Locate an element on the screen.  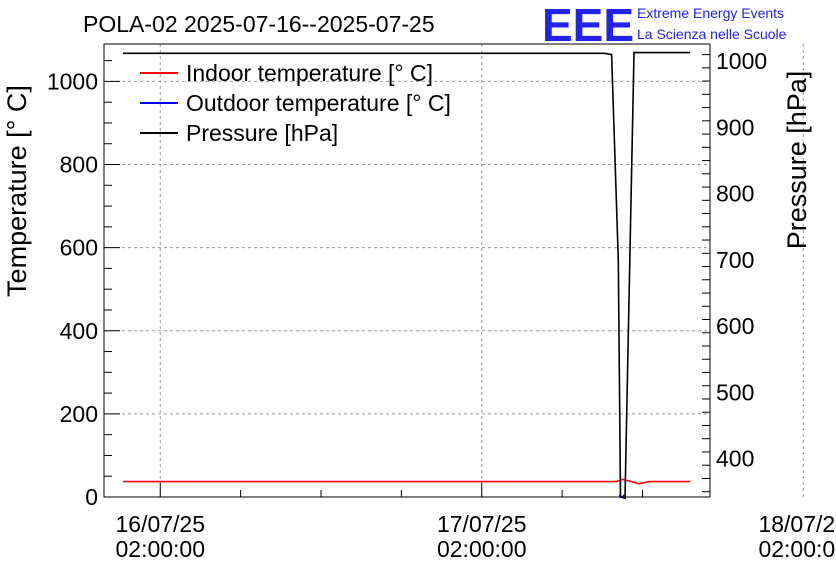
y-tick-label: 0 is located at coordinates (91, 497).